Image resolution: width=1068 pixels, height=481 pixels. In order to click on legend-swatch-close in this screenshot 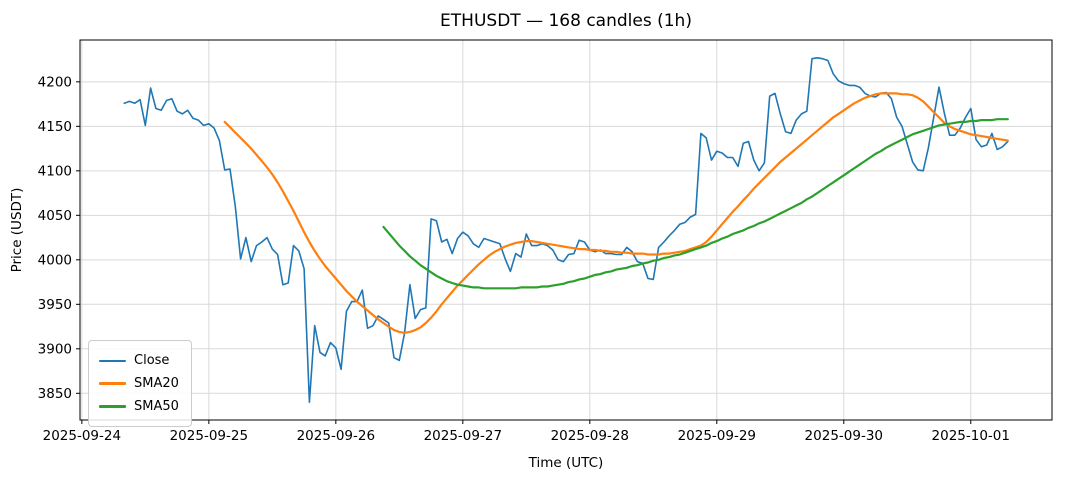, I will do `click(112, 360)`.